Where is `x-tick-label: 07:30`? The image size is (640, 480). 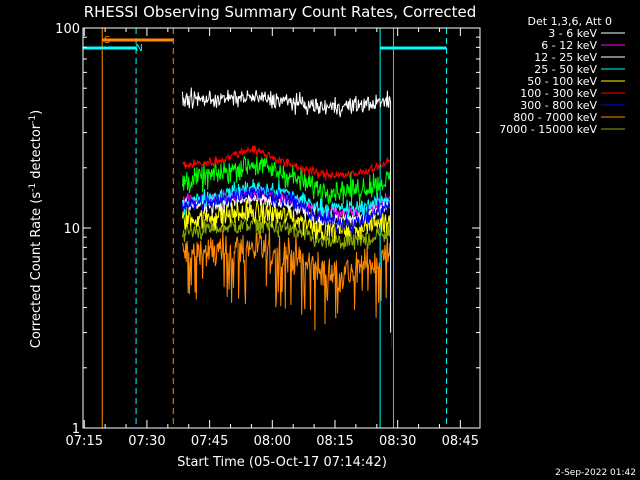
x-tick-label: 07:30 is located at coordinates (146, 441).